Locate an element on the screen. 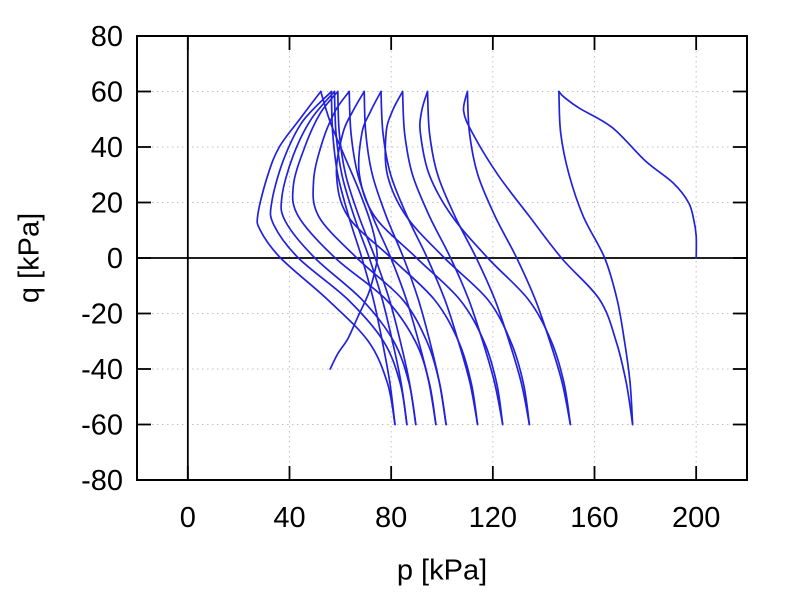  x-tick-label: 120 is located at coordinates (493, 518).